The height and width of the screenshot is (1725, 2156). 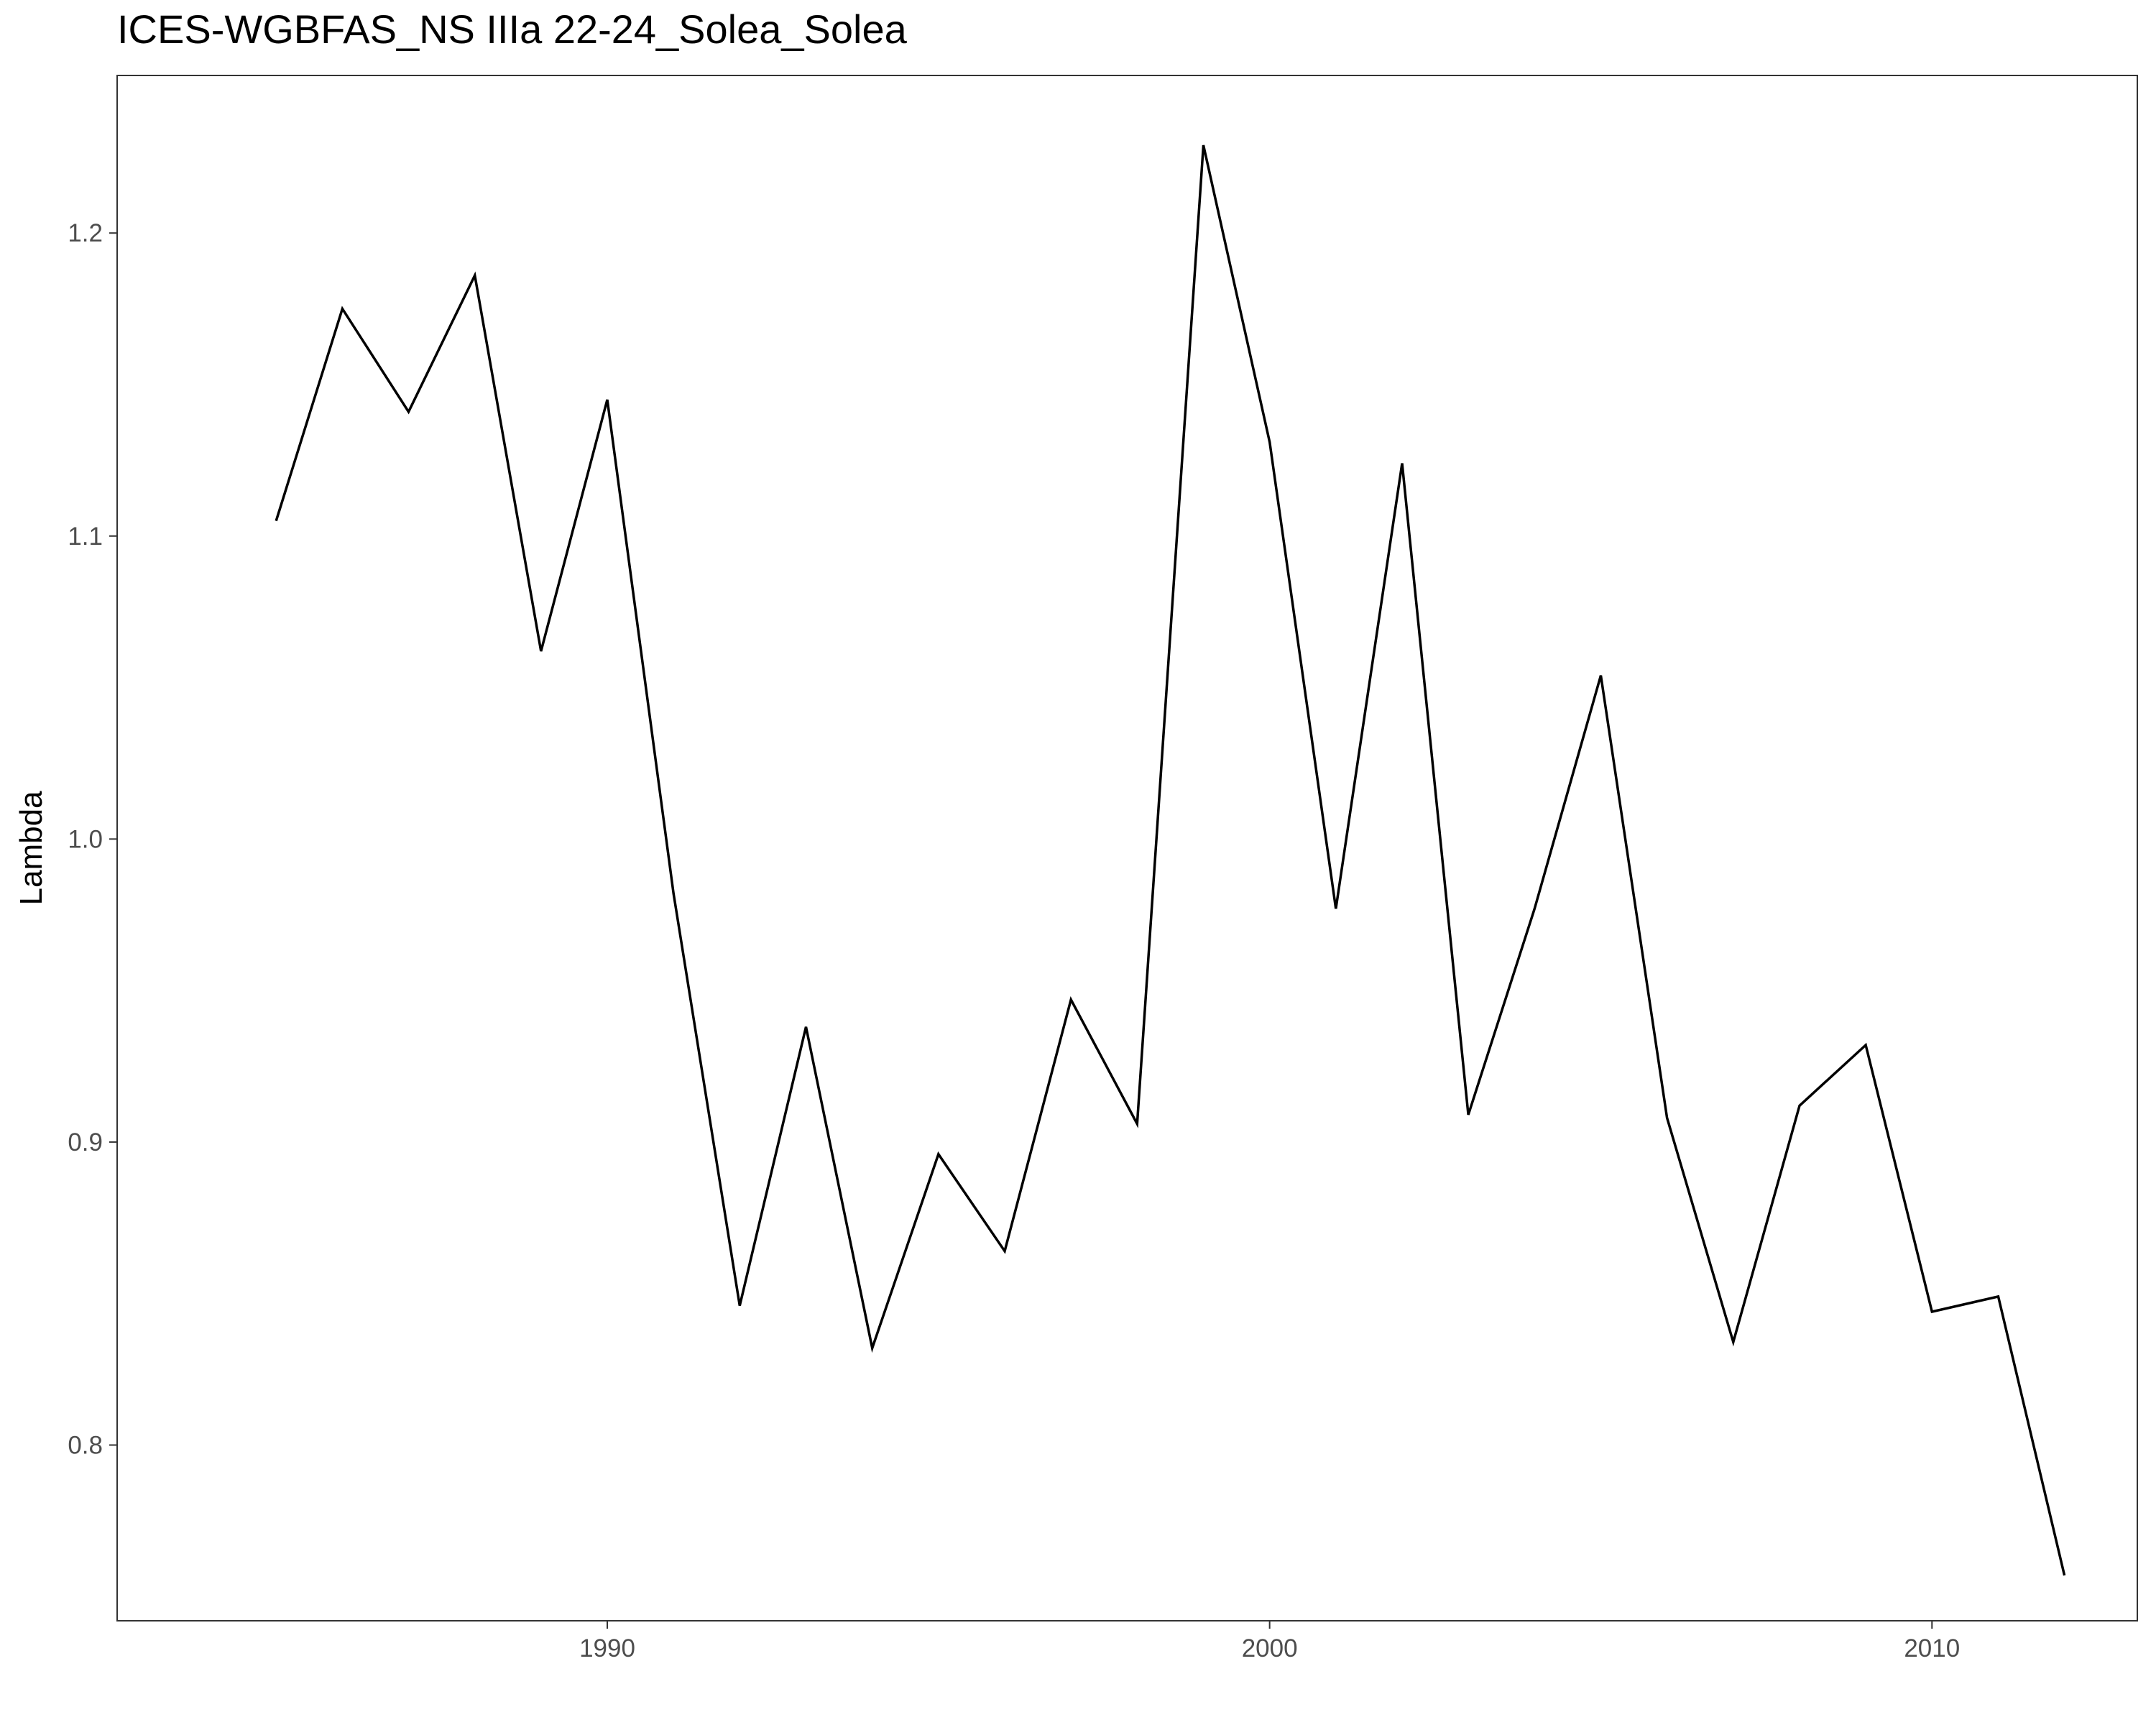 I want to click on y-tick-label: 0.8, so click(x=85, y=1445).